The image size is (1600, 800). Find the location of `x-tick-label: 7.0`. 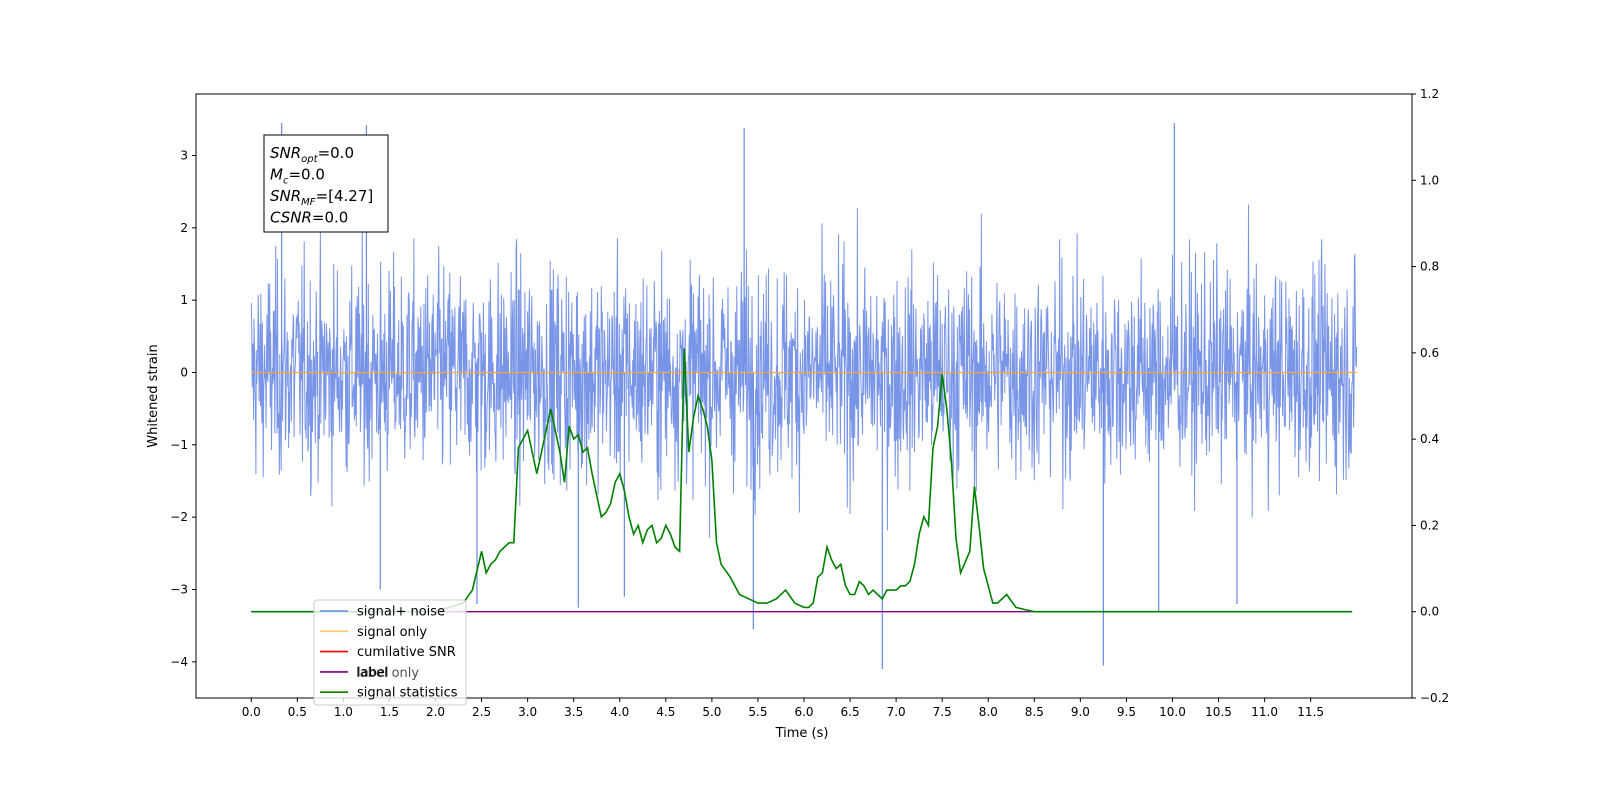

x-tick-label: 7.0 is located at coordinates (896, 712).